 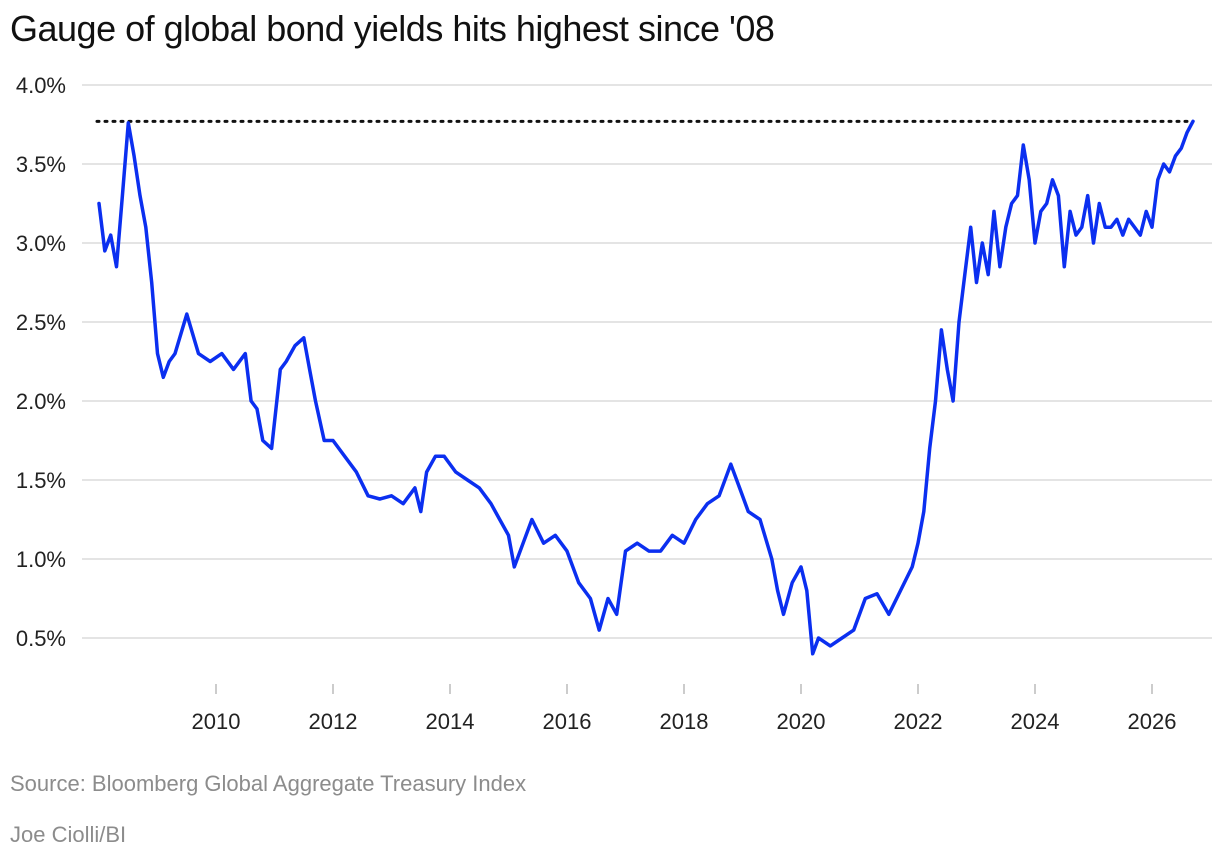 I want to click on y-tick-label: 3.0%, so click(x=41, y=243).